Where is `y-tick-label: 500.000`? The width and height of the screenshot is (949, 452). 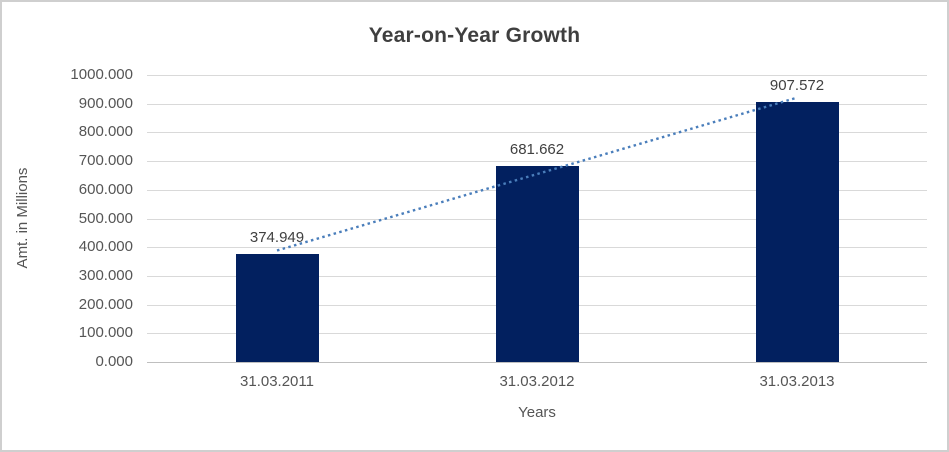
y-tick-label: 500.000 is located at coordinates (105, 218).